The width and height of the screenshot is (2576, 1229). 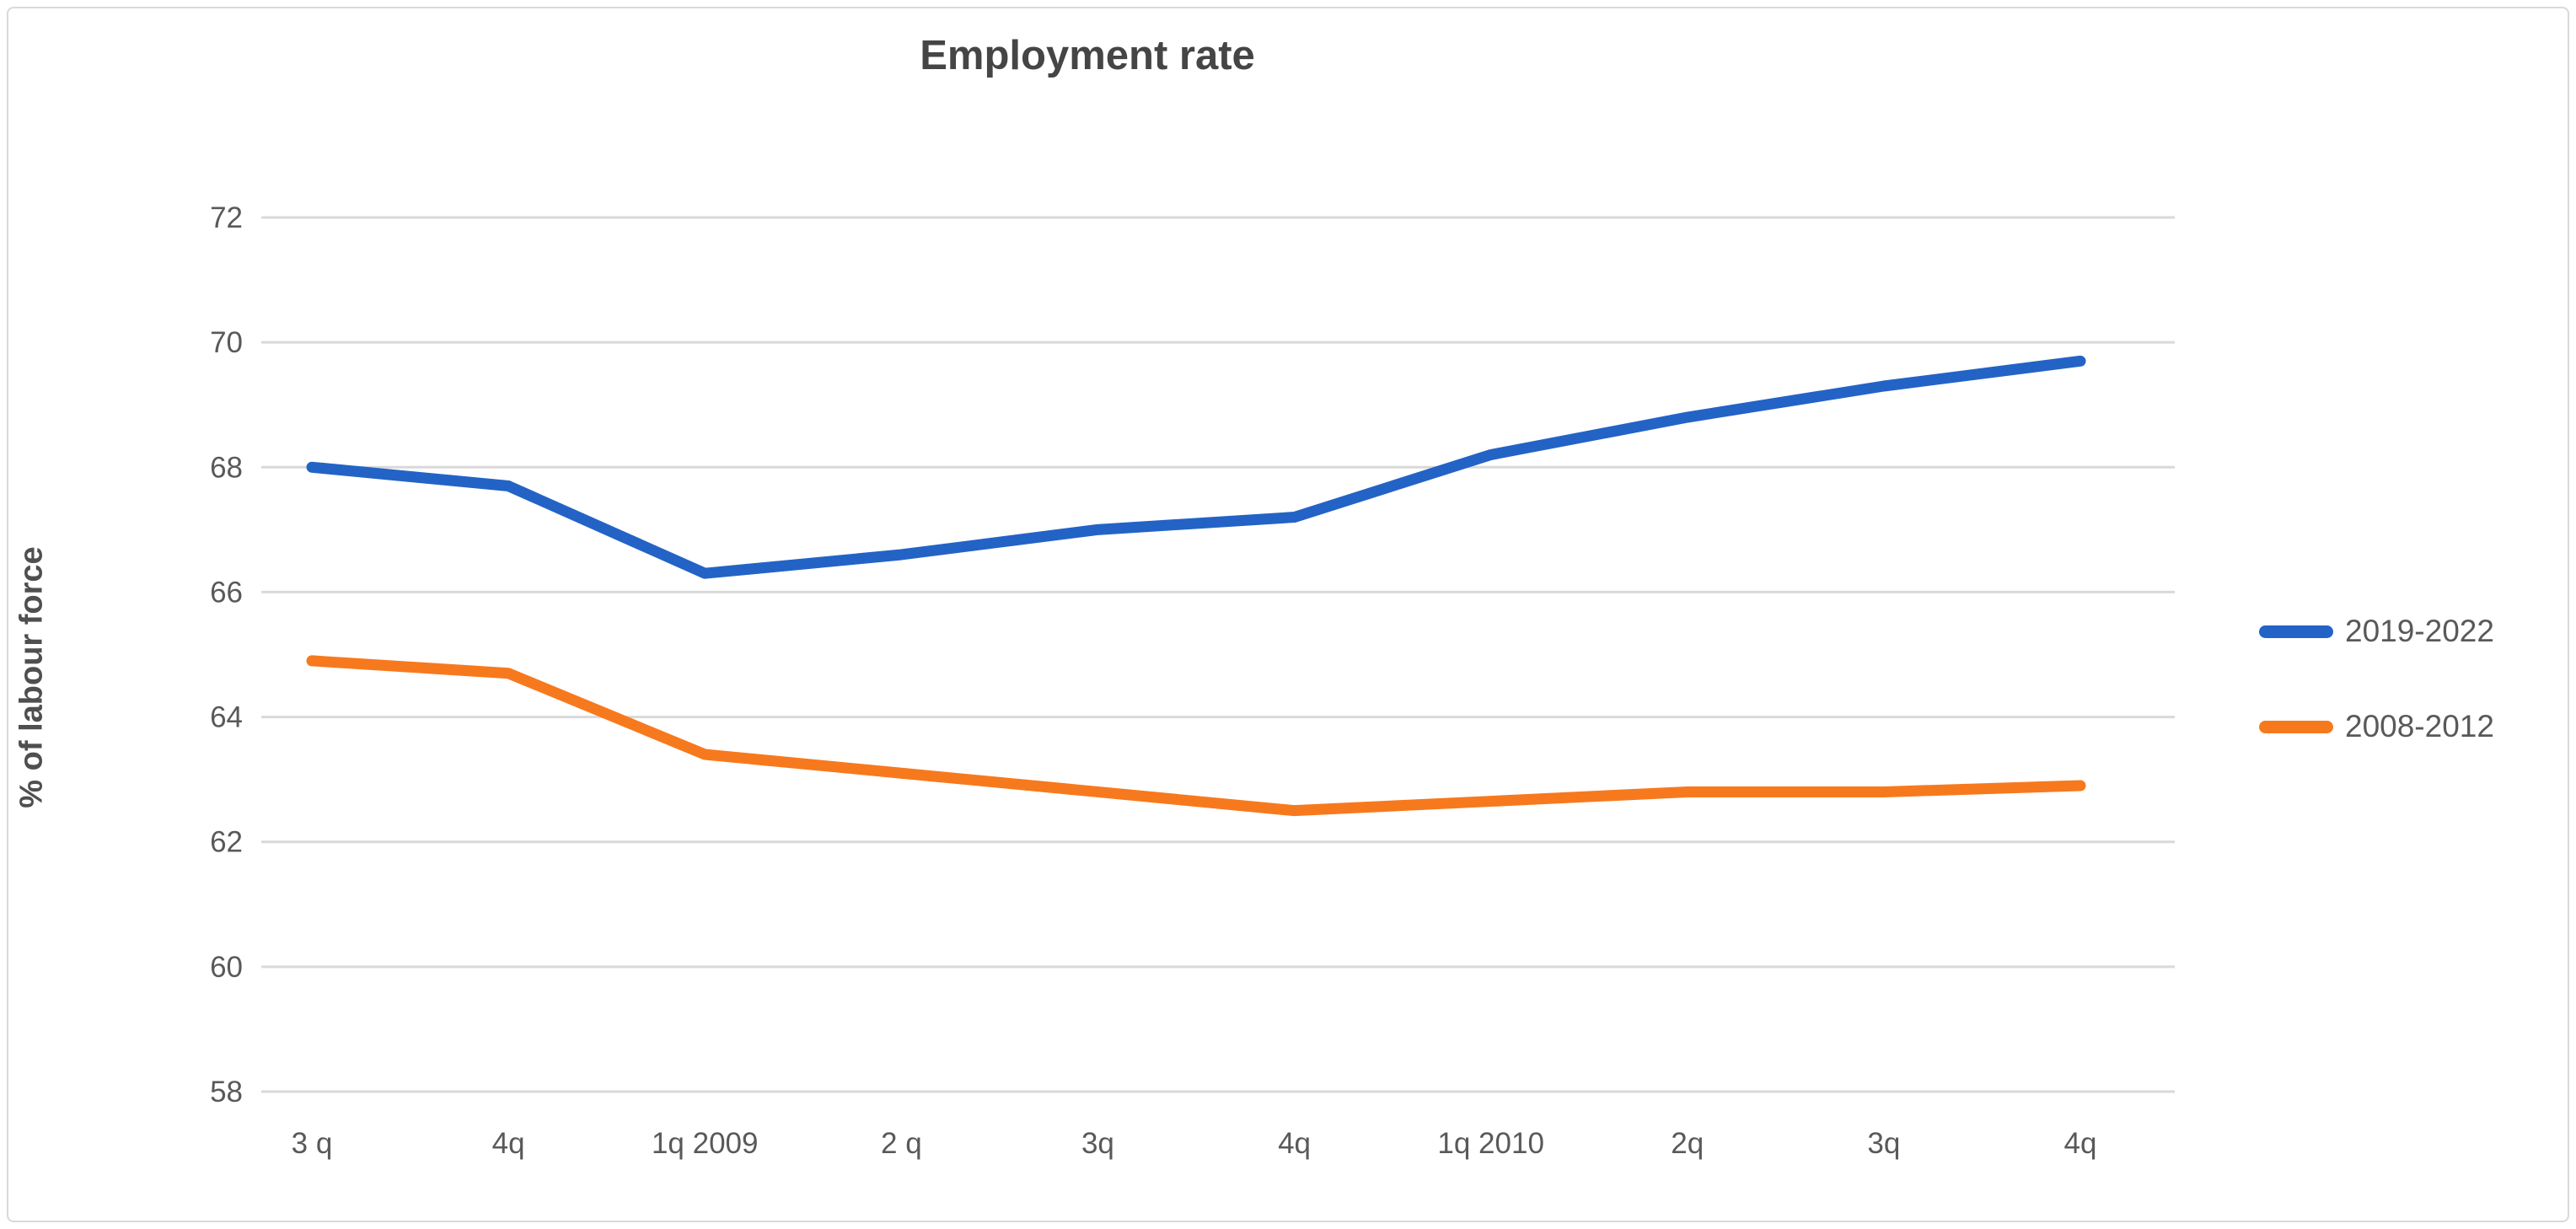 I want to click on x-category-label: 2 q, so click(x=901, y=1143).